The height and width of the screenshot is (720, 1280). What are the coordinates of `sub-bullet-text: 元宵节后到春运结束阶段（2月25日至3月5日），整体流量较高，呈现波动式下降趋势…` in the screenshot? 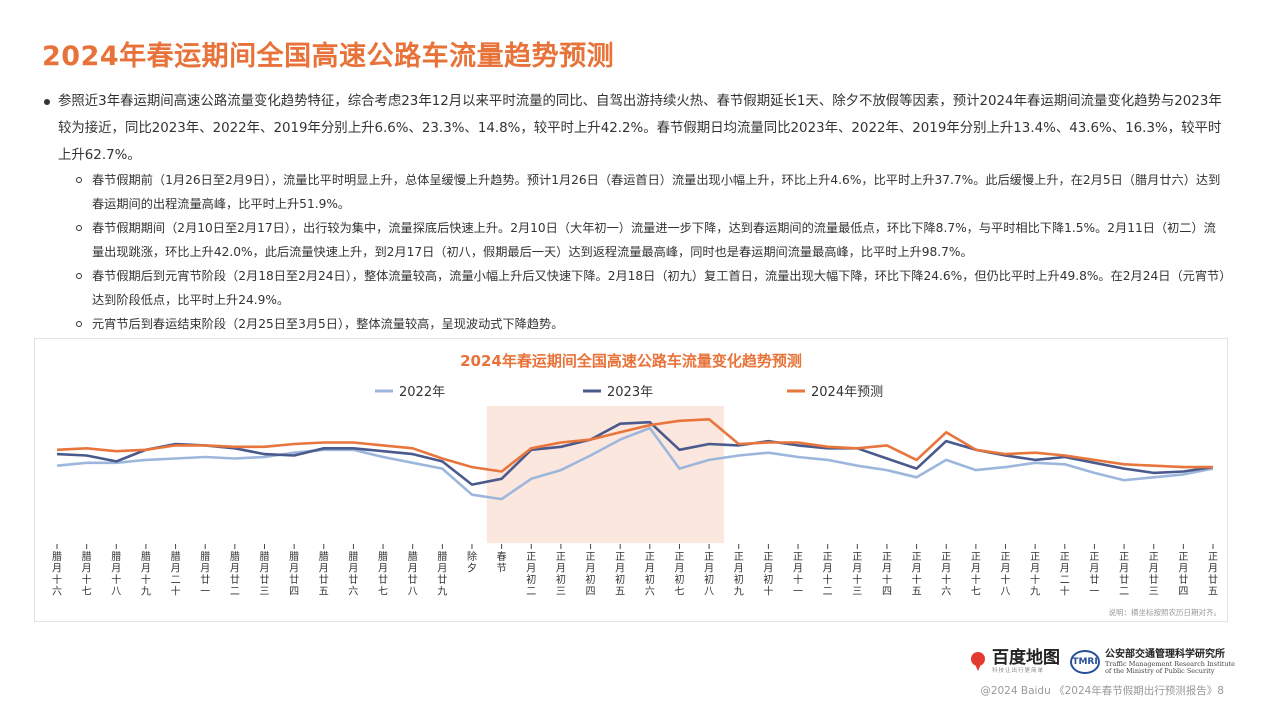 It's located at (328, 324).